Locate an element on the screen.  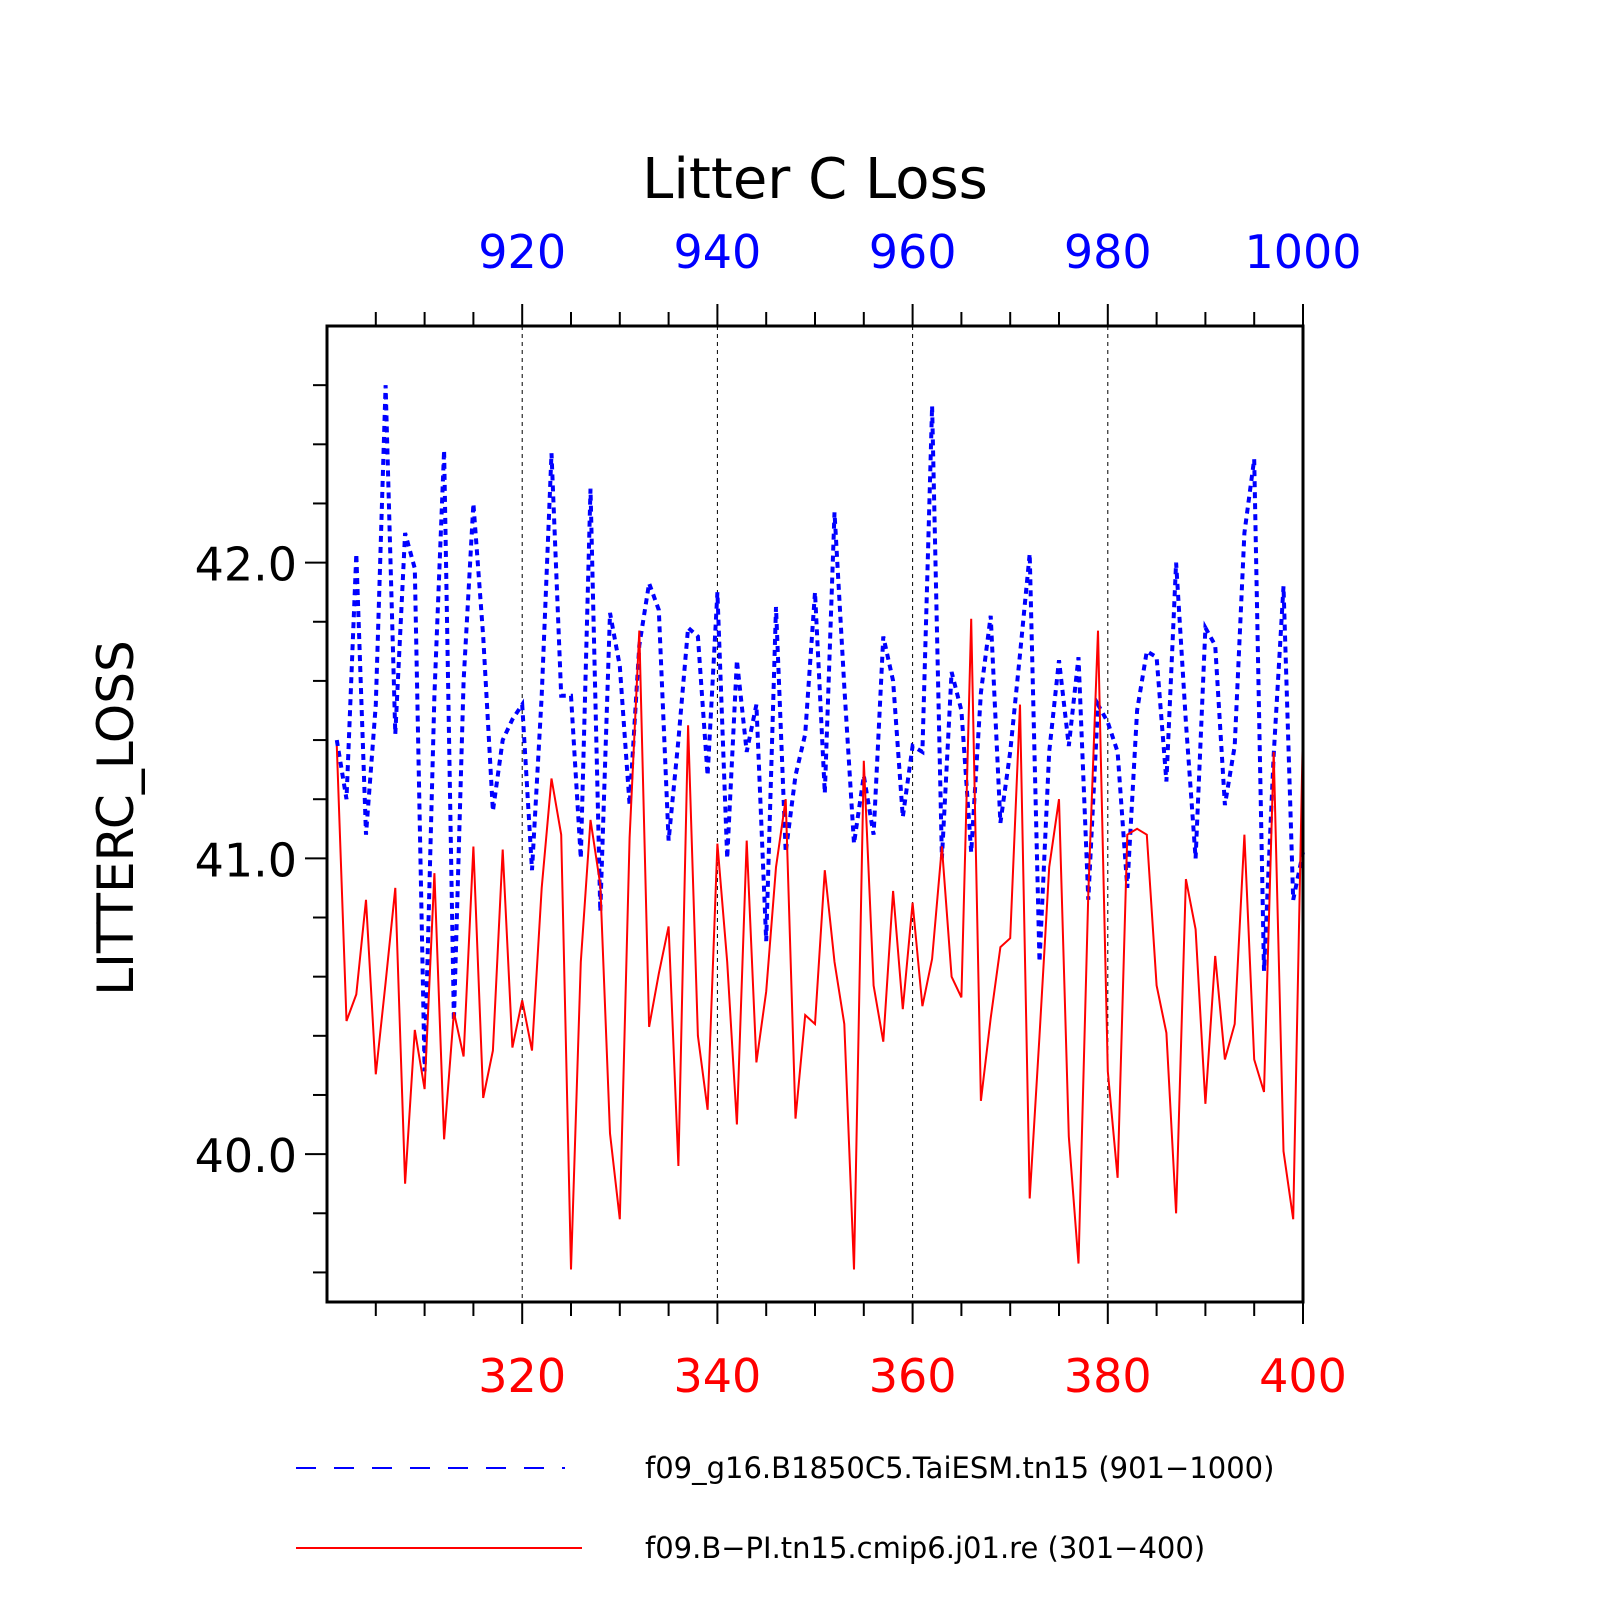
legend-label-cmip6: f09.B−PI.tn15.cmip6.j01.re (301−400) is located at coordinates (925, 1548).